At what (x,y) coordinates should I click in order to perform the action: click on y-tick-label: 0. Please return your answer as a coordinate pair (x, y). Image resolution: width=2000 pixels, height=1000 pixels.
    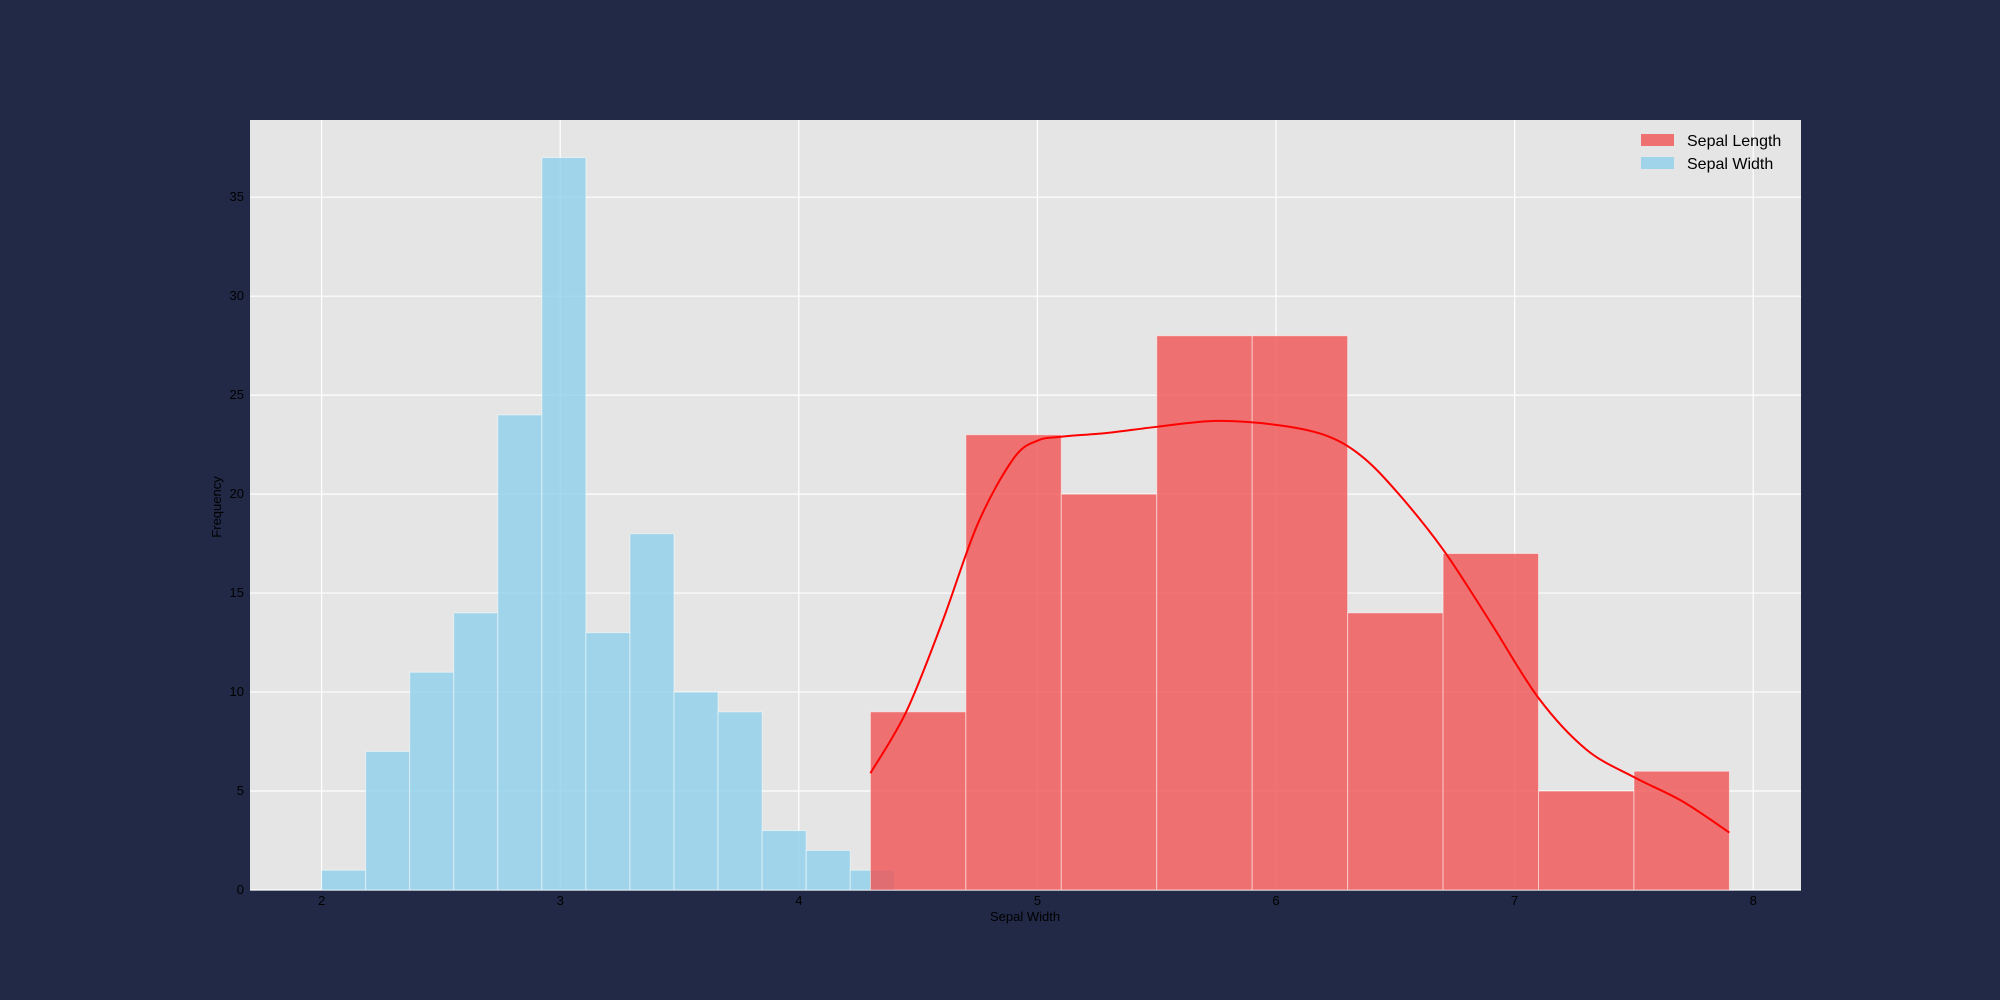
    Looking at the image, I should click on (240, 889).